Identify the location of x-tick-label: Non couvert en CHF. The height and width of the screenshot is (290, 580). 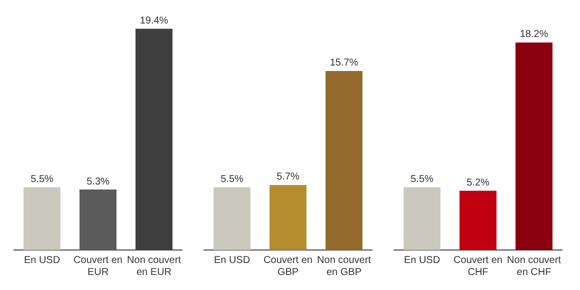
(534, 266).